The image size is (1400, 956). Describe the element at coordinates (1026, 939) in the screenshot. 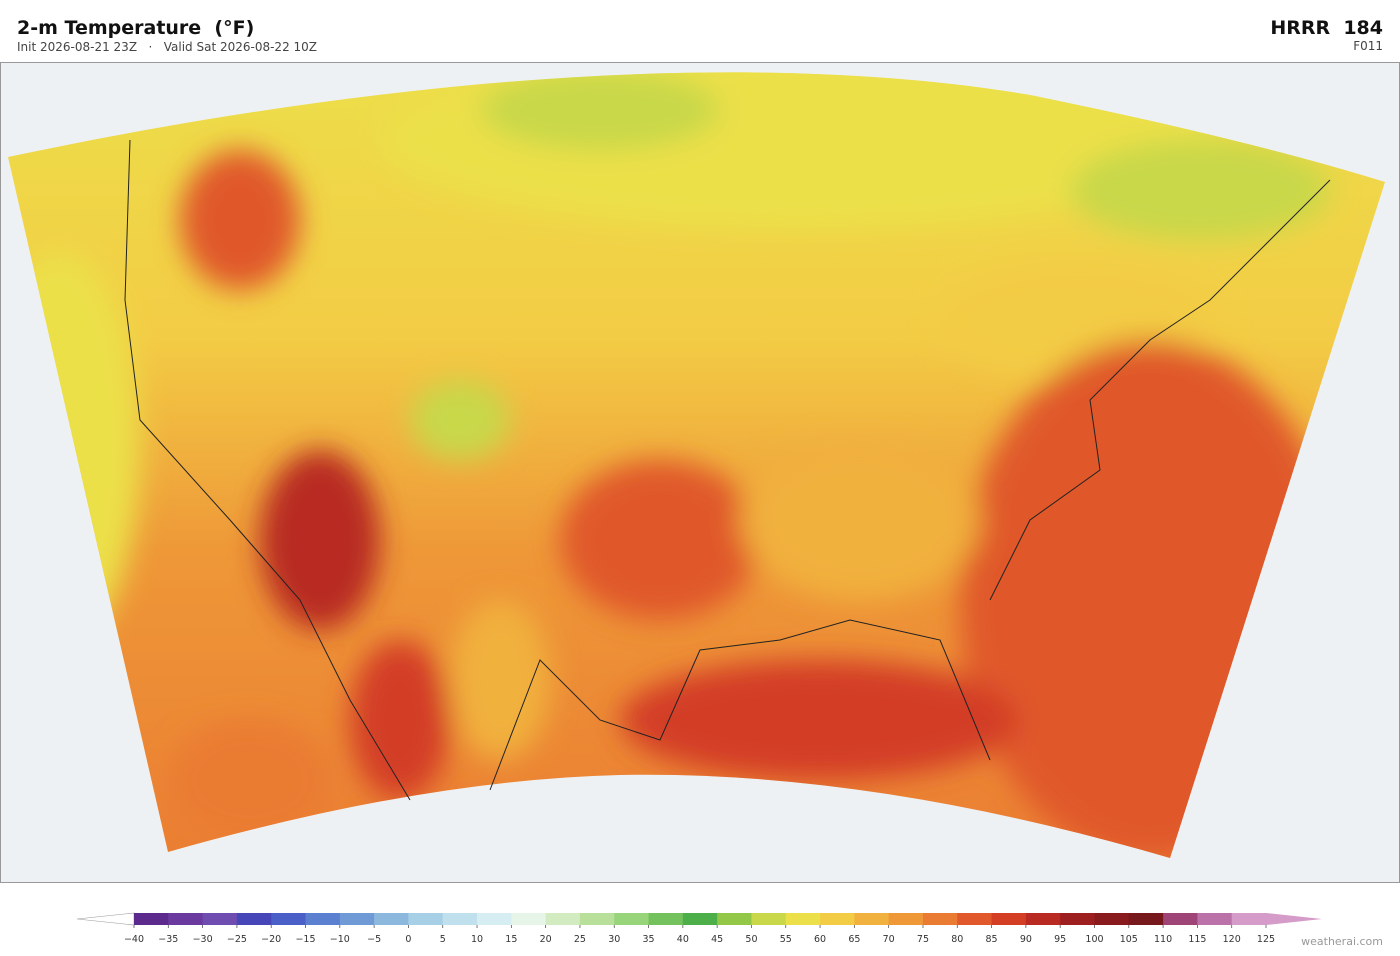

I see `colorbar-tick-label: 90` at that location.